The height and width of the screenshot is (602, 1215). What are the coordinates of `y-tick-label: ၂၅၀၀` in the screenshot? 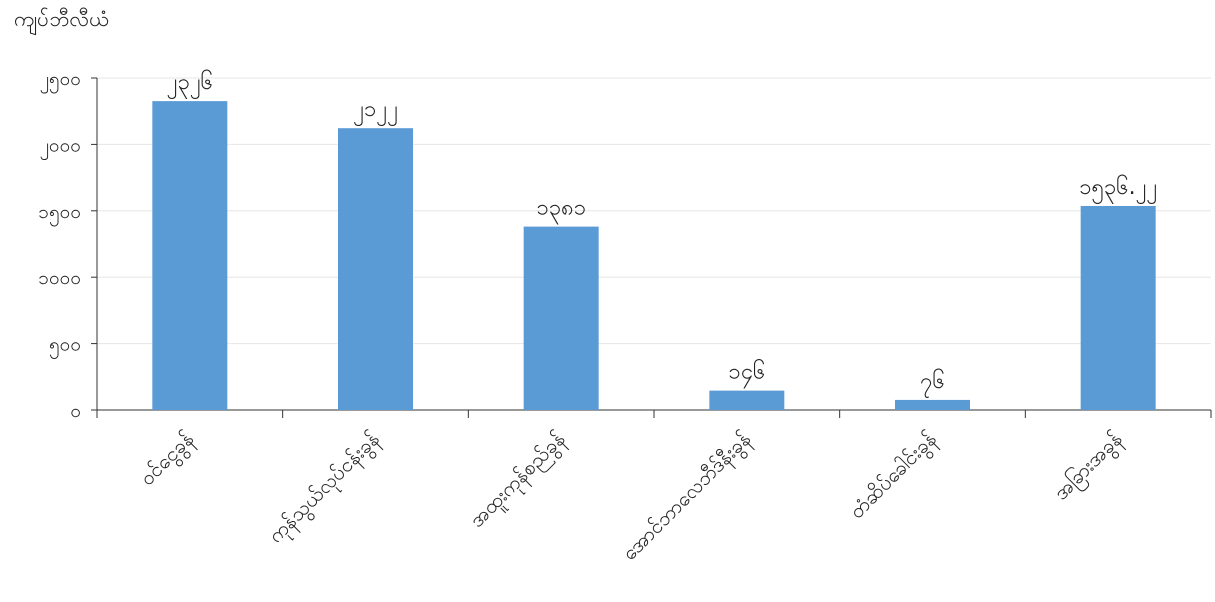 It's located at (60, 81).